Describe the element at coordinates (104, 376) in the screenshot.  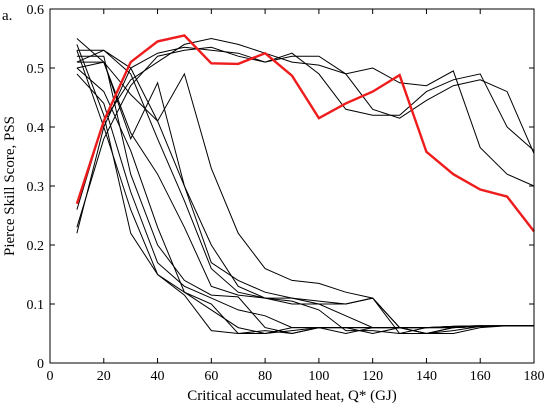
I see `x-tick-label: 20` at that location.